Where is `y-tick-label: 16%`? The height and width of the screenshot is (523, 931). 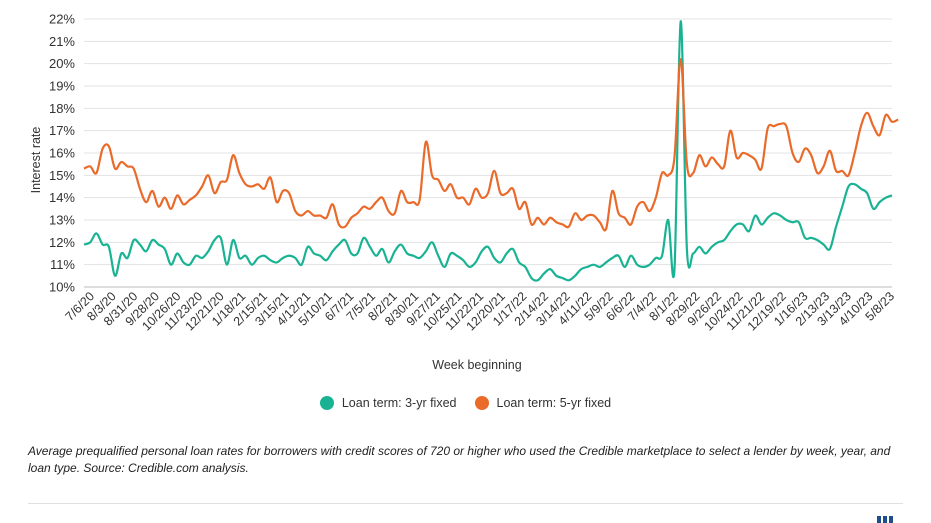 y-tick-label: 16% is located at coordinates (62, 153).